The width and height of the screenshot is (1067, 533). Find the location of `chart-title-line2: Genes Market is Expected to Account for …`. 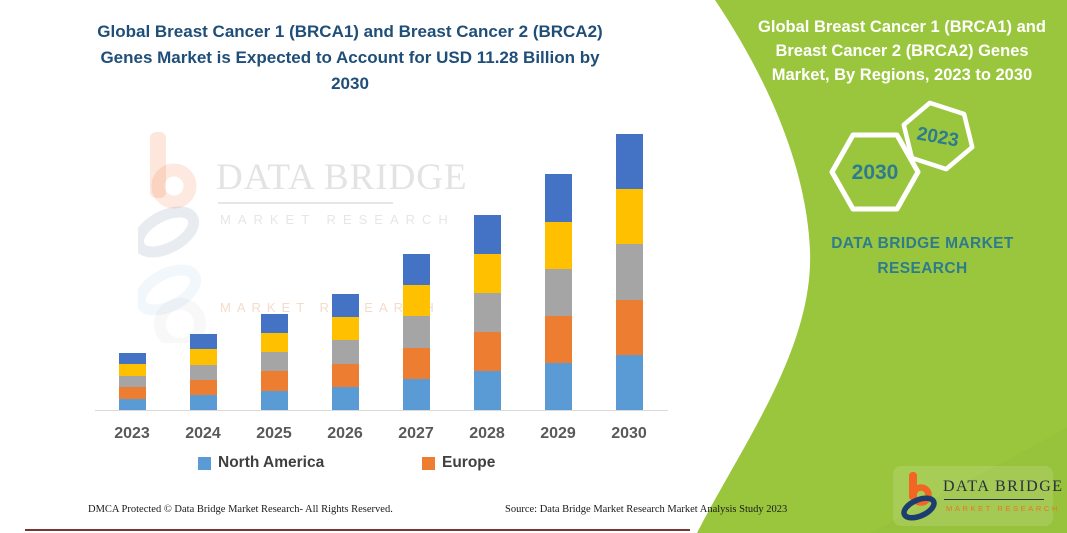

chart-title-line2: Genes Market is Expected to Account for … is located at coordinates (350, 57).